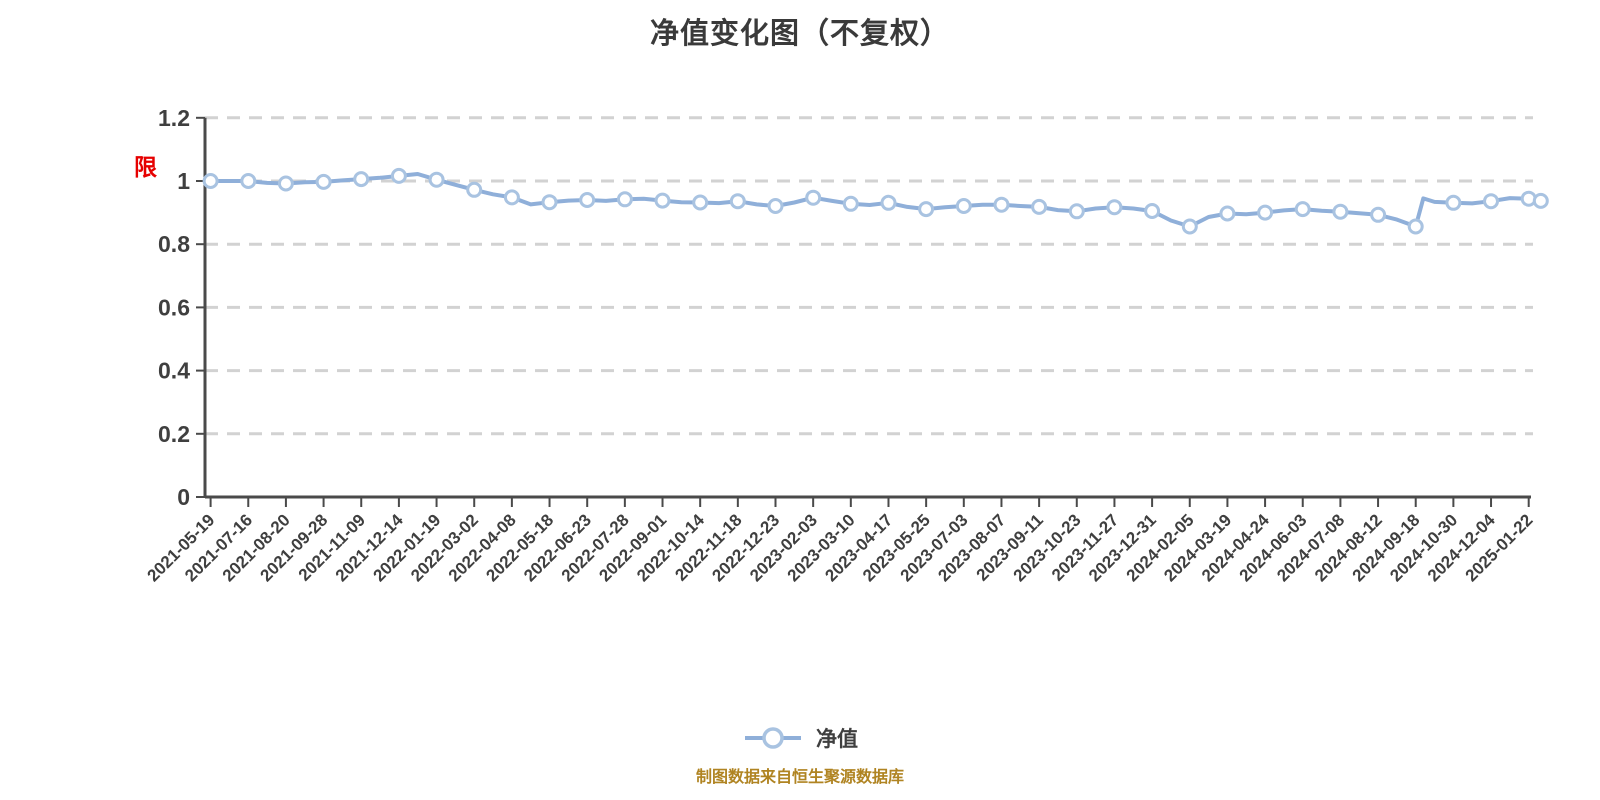 The image size is (1600, 800). I want to click on y-tick-label: 0.4, so click(174, 371).